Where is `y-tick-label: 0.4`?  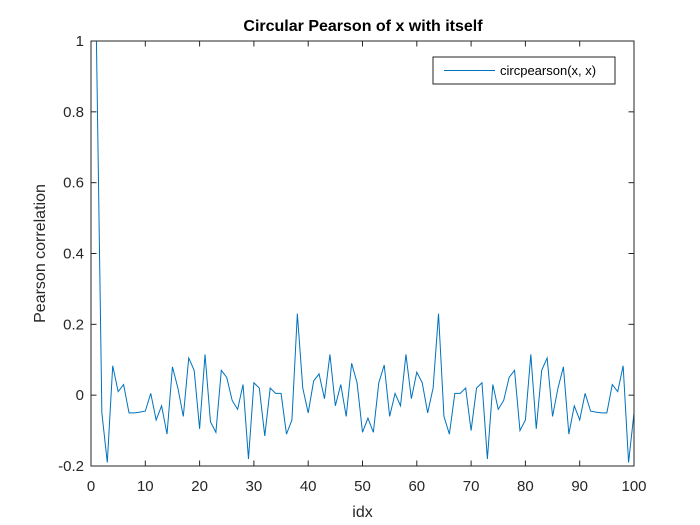 y-tick-label: 0.4 is located at coordinates (73, 254).